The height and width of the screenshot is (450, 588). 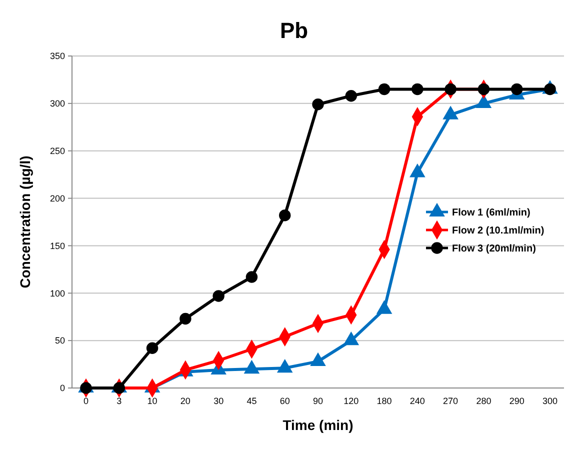 I want to click on x-tick-label: 120, so click(x=351, y=401).